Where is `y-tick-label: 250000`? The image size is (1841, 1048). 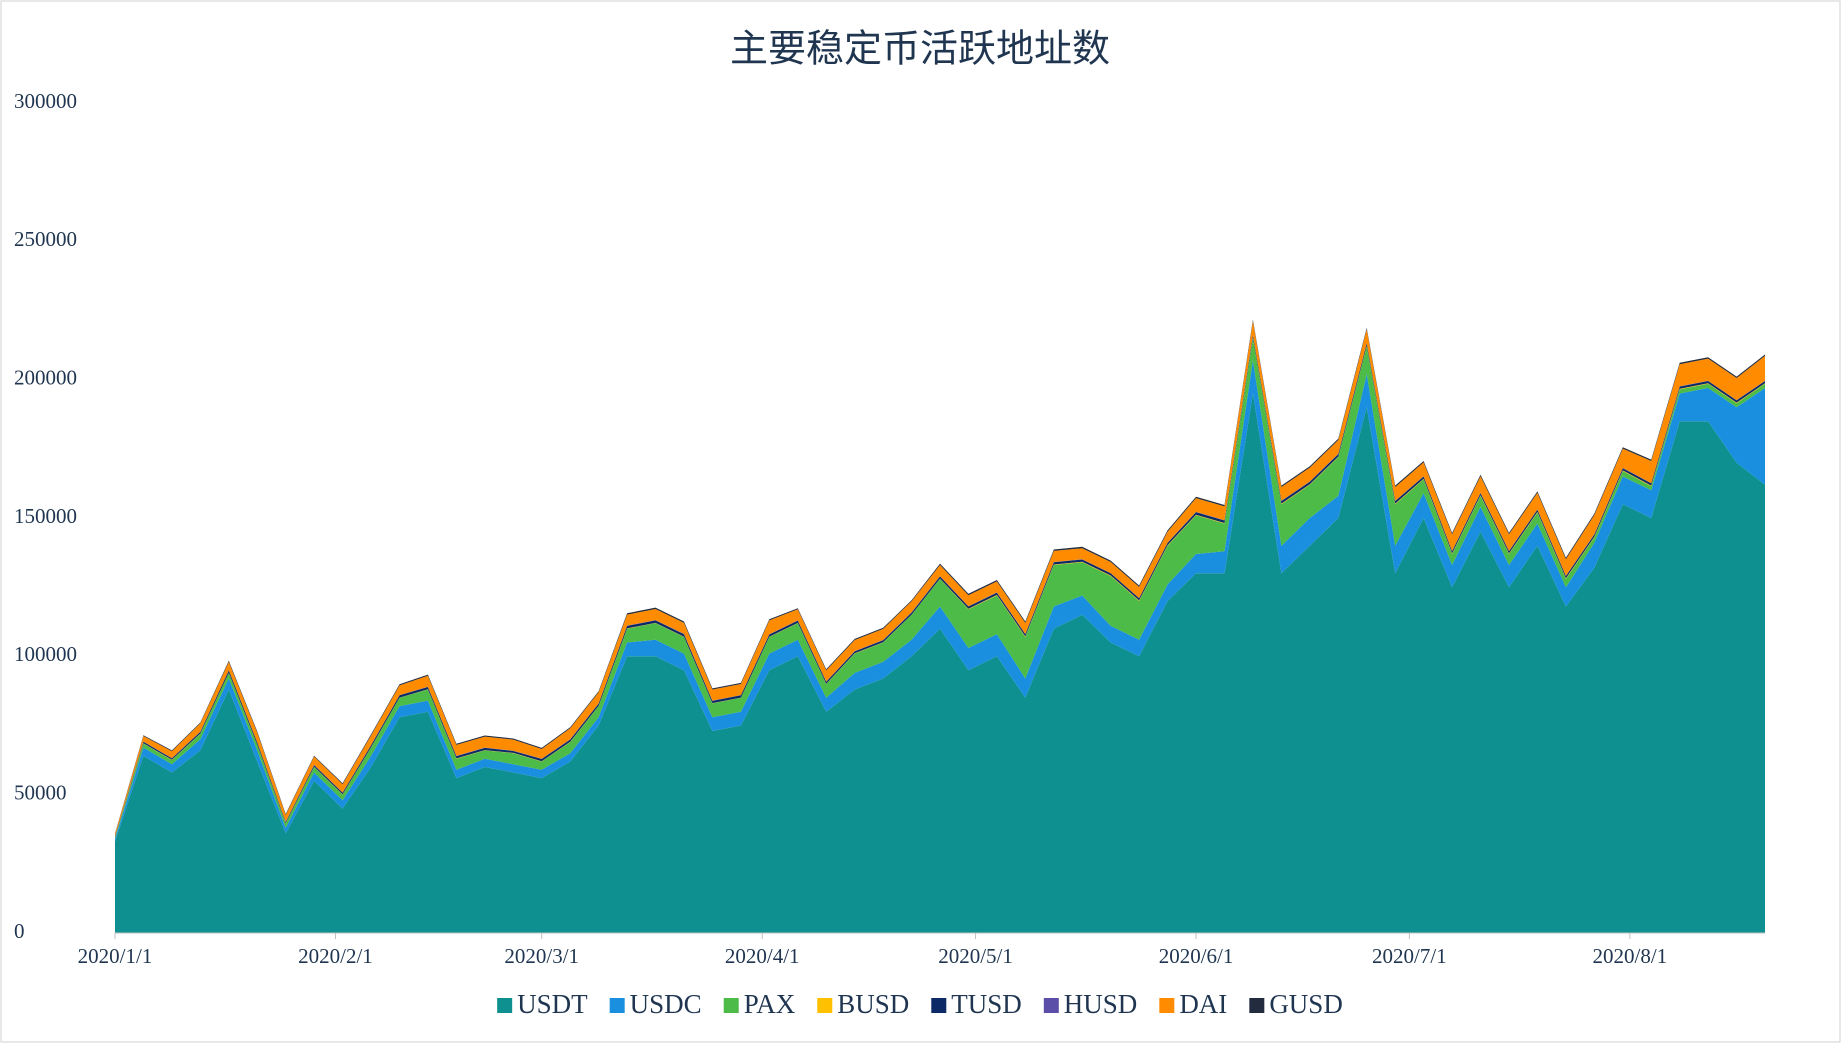
y-tick-label: 250000 is located at coordinates (45, 239).